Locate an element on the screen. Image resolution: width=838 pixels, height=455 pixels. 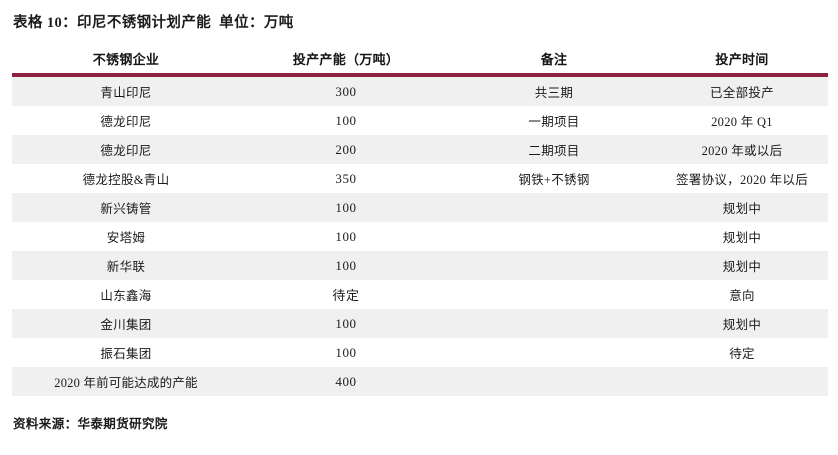
column-header-remark: 备注 is located at coordinates (554, 59).